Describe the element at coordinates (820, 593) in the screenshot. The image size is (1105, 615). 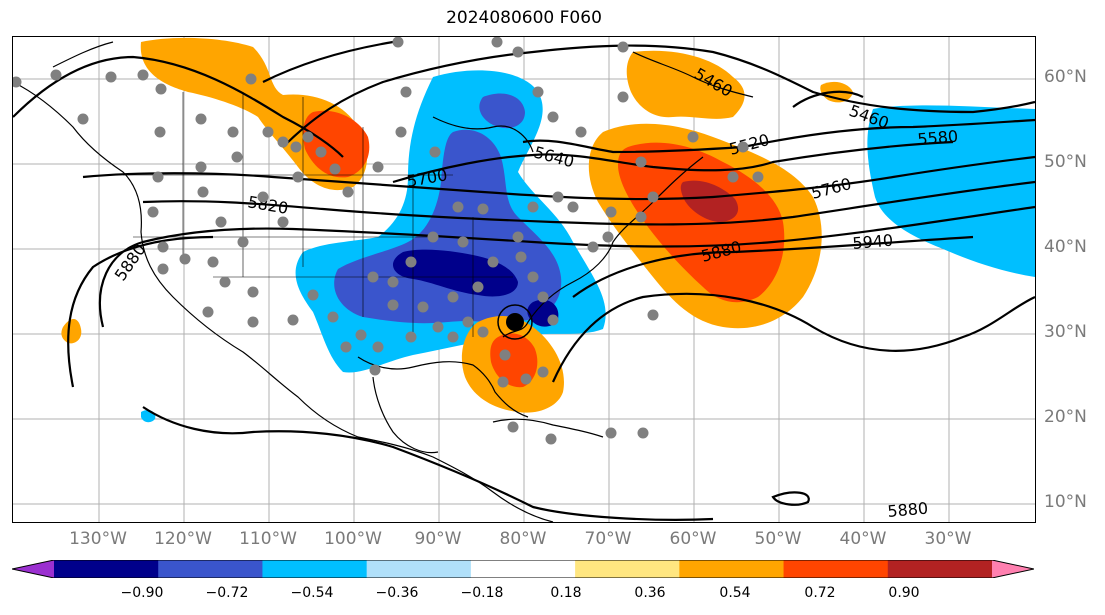
I see `colorbar-tick: 0.72` at that location.